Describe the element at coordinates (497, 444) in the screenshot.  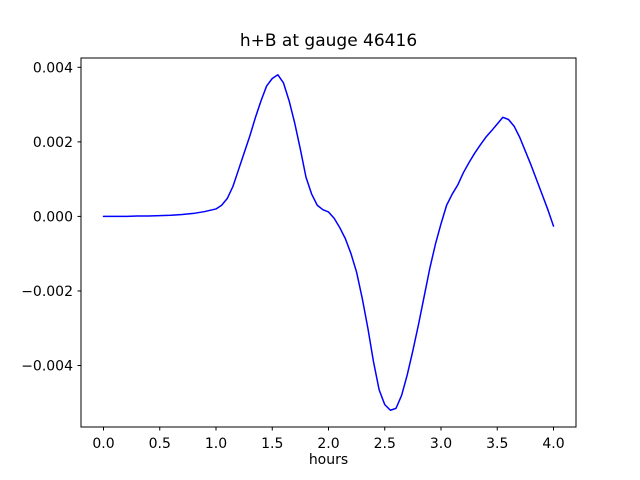
I see `x-tick-label: 3.5` at that location.